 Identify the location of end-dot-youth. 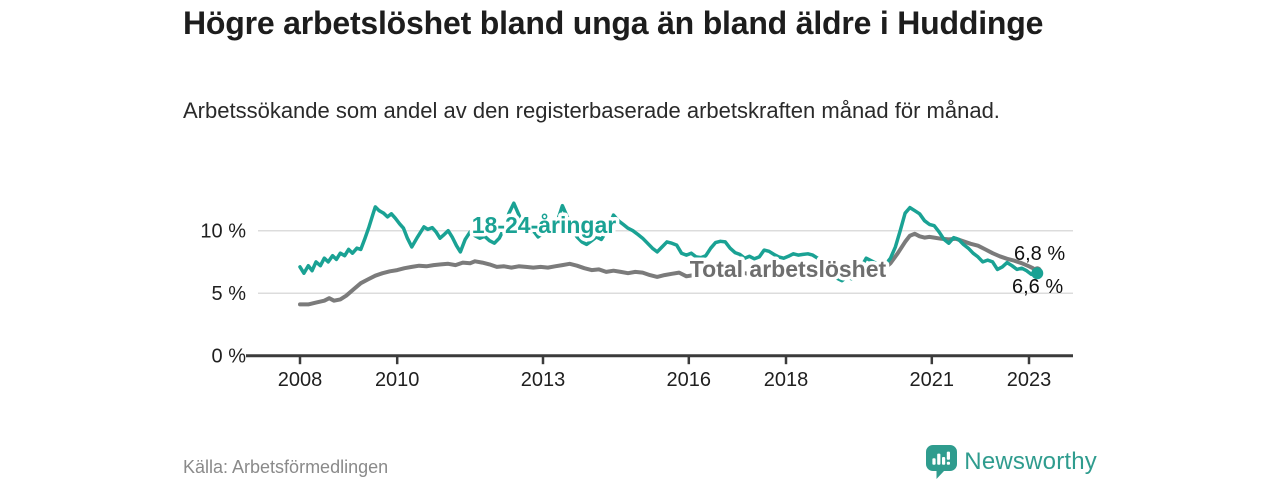
(1037, 273).